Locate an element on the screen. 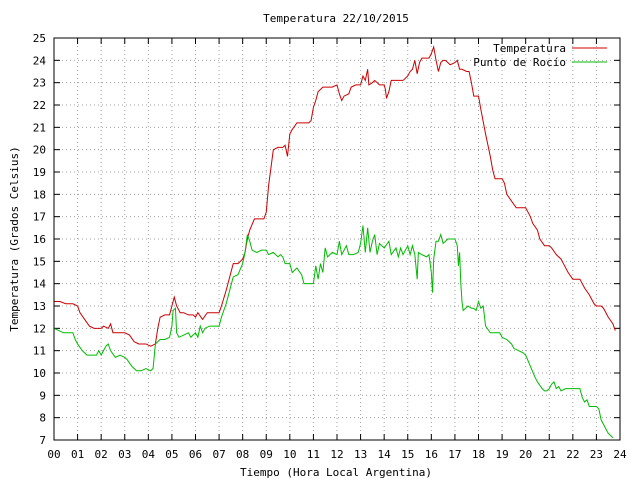 The width and height of the screenshot is (640, 485). y-tick-label: 18 is located at coordinates (39, 194).